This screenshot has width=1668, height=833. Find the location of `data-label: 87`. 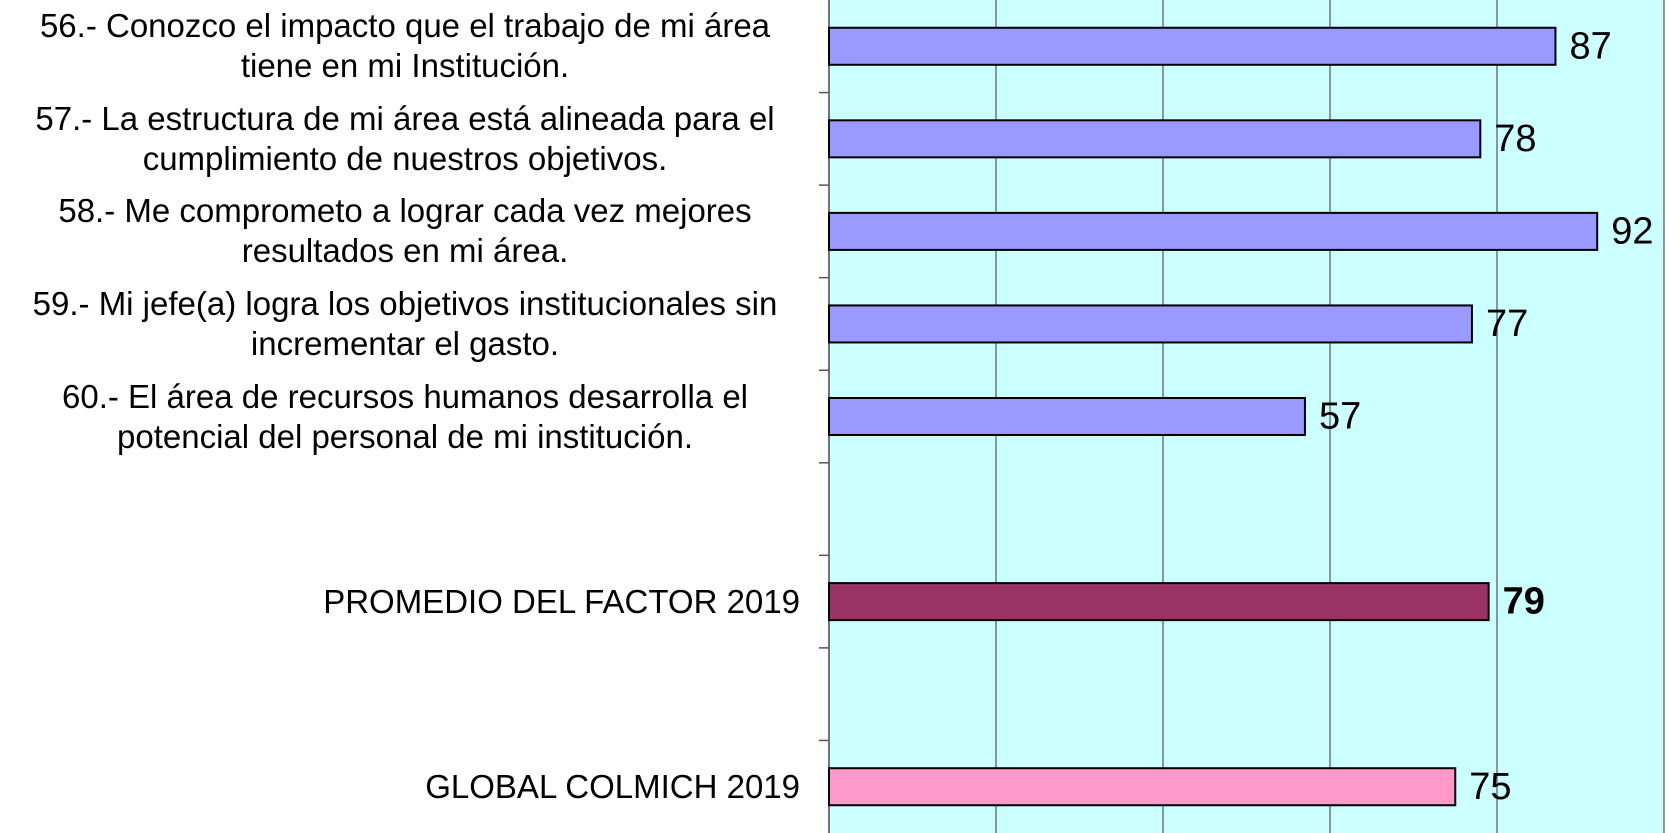

data-label: 87 is located at coordinates (1590, 46).